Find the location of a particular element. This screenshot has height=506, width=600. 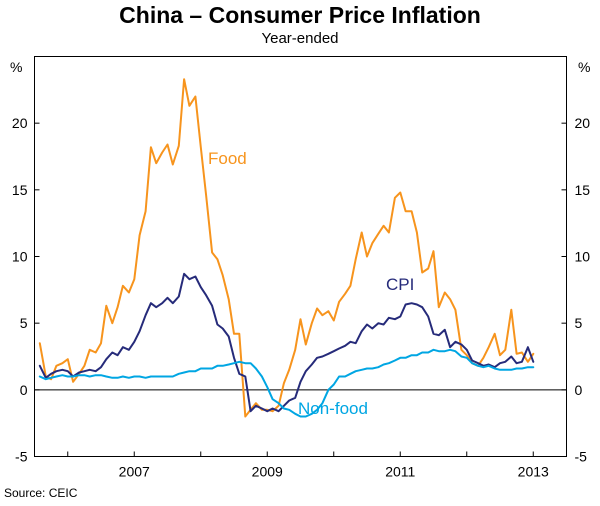

y-tick-label-right: 10 is located at coordinates (583, 257).